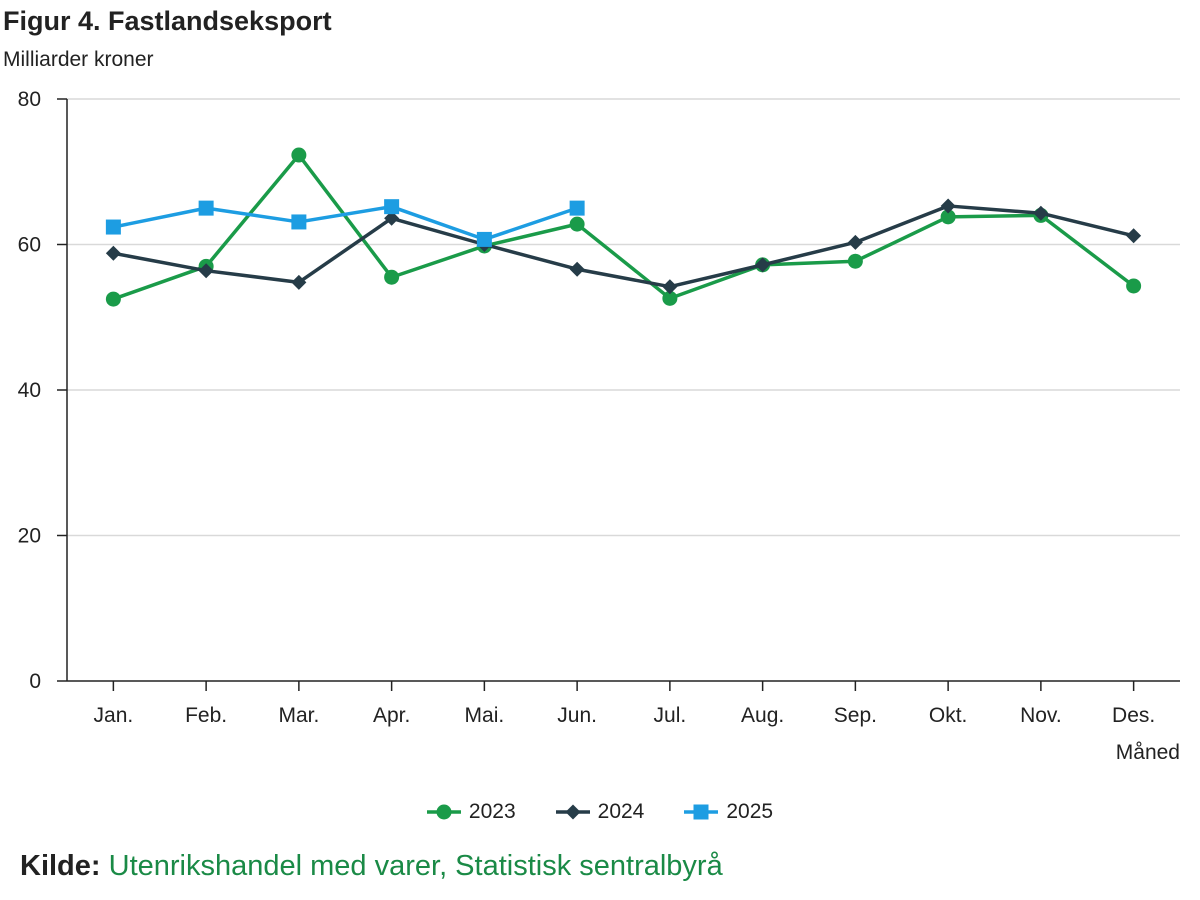  What do you see at coordinates (1041, 715) in the screenshot?
I see `x-tick-label: Nov.` at bounding box center [1041, 715].